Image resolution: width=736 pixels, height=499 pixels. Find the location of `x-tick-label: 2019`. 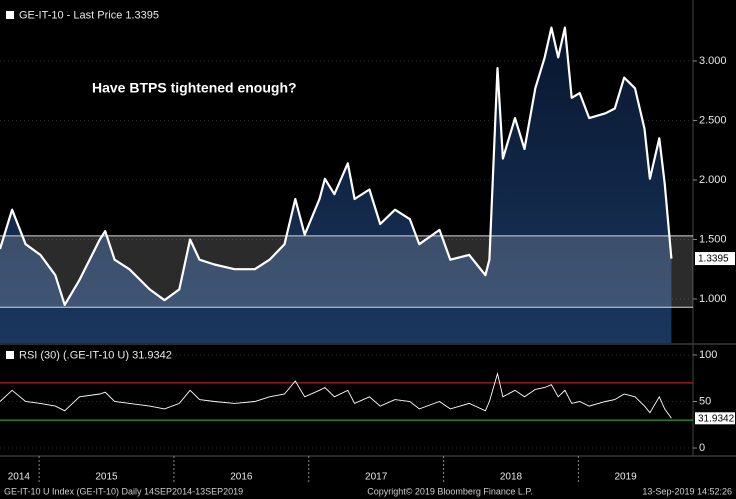

x-tick-label: 2019 is located at coordinates (625, 477).